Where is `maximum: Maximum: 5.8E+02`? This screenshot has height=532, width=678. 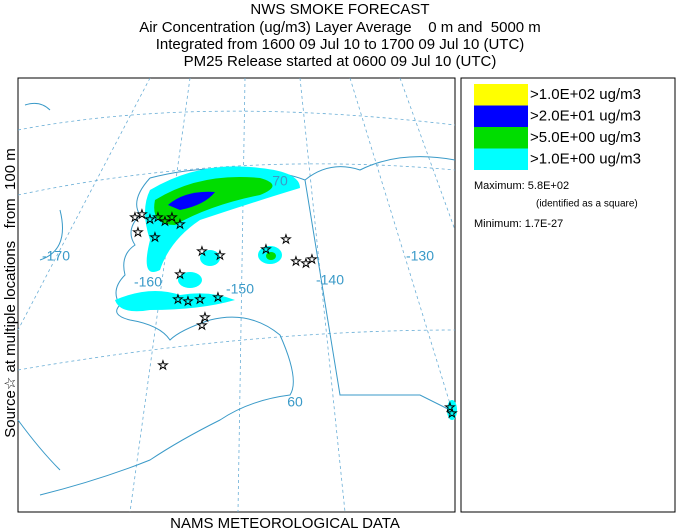 maximum: Maximum: 5.8E+02 is located at coordinates (521, 186).